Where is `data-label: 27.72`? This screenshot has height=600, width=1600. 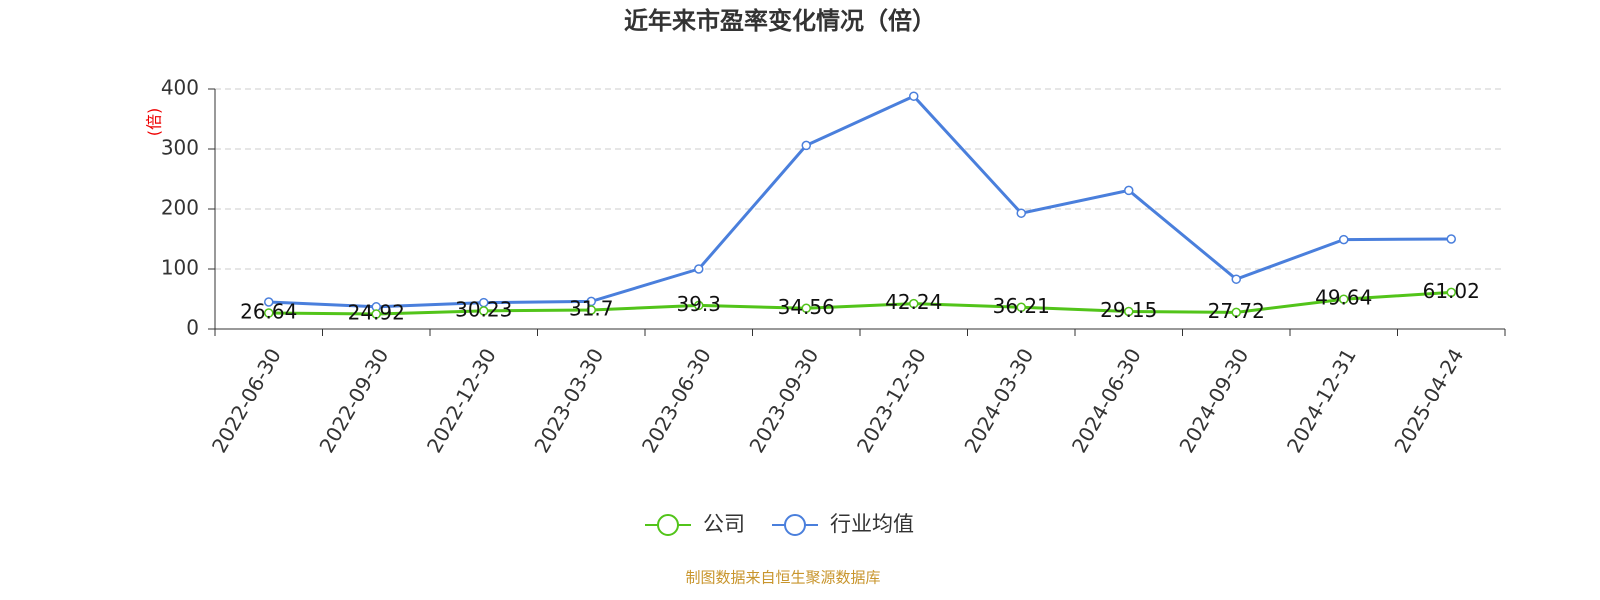 data-label: 27.72 is located at coordinates (1236, 311).